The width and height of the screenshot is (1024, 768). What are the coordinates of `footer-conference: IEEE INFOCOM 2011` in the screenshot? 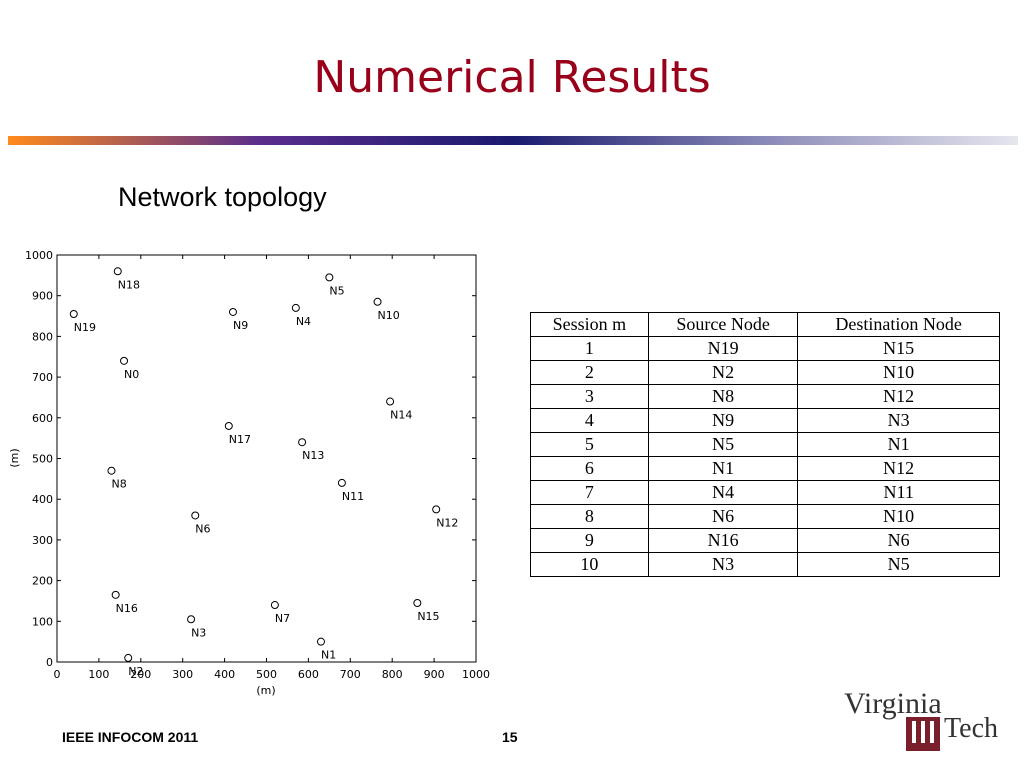 It's located at (130, 737).